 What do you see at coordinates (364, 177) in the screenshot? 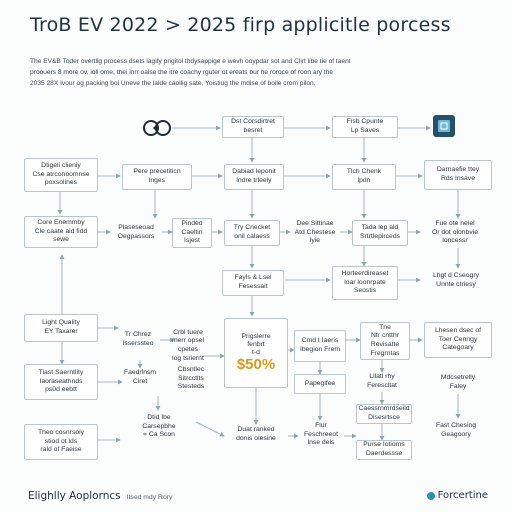
I see `node-tick-check: Tlch Chenk lpdn` at bounding box center [364, 177].